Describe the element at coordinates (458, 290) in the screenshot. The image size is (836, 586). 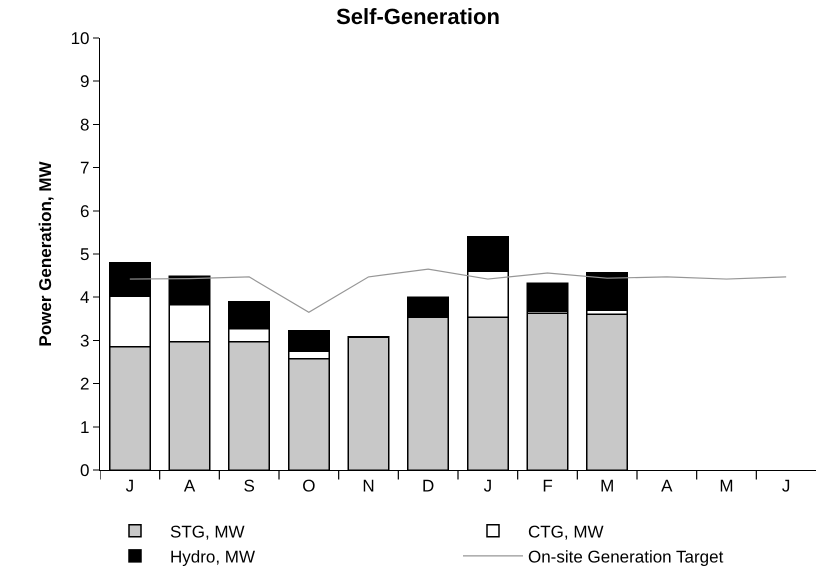
I see `line-series` at that location.